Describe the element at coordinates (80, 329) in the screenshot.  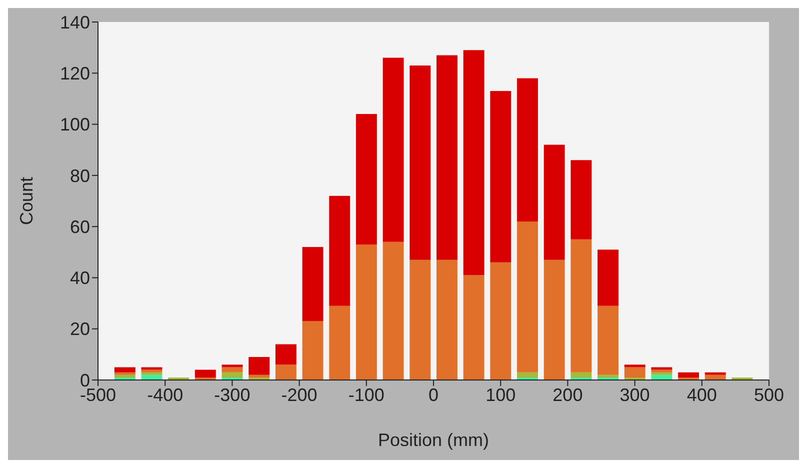
I see `y-tick-label: 20` at that location.